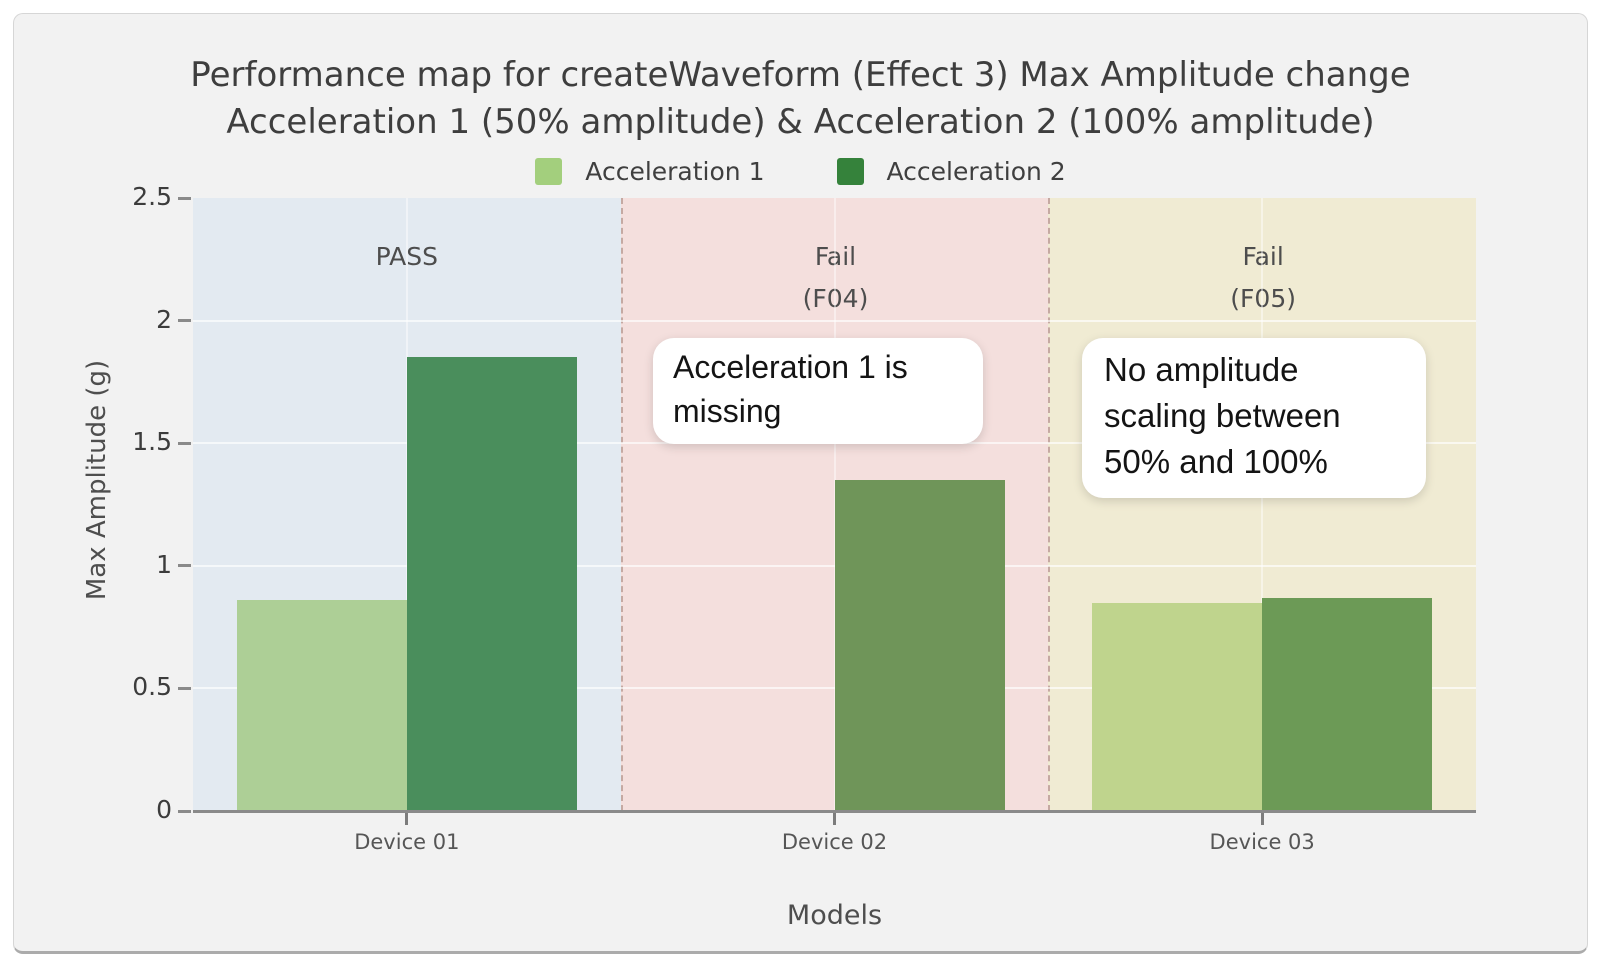 This screenshot has height=973, width=1600. Describe the element at coordinates (675, 171) in the screenshot. I see `legend-label-acceleration-1: Acceleration 1` at that location.